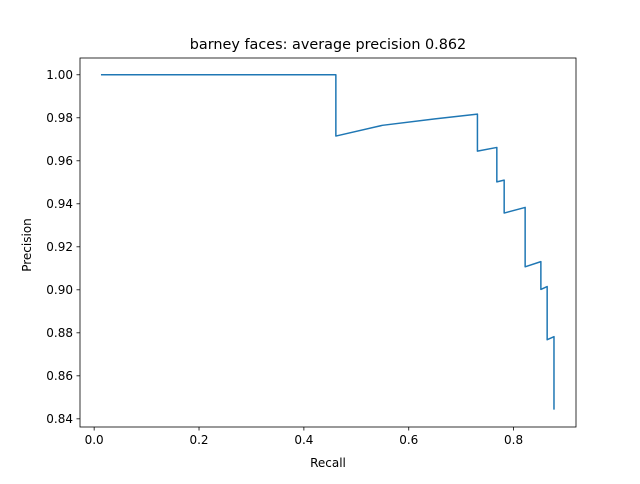 Image resolution: width=640 pixels, height=484 pixels. I want to click on y-tick-label: 0.98, so click(59, 118).